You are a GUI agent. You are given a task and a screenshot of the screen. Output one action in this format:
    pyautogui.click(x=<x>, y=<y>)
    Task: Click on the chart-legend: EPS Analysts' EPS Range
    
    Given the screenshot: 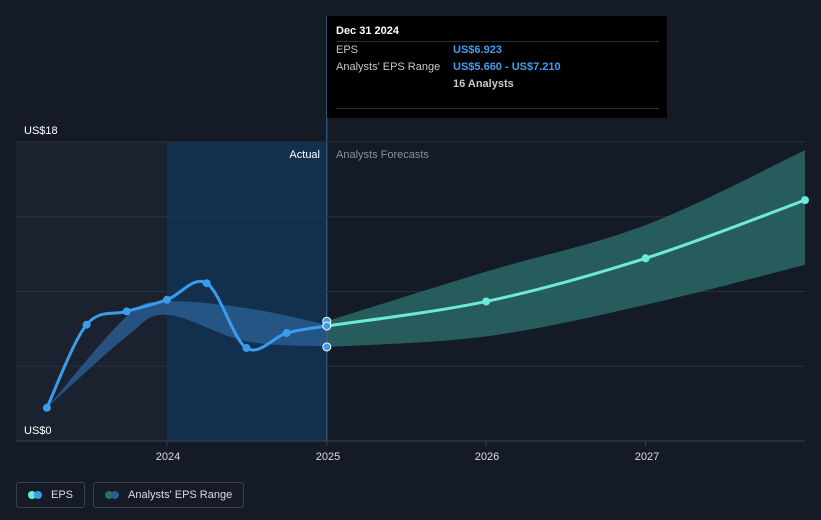 What is the action you would take?
    pyautogui.click(x=130, y=495)
    